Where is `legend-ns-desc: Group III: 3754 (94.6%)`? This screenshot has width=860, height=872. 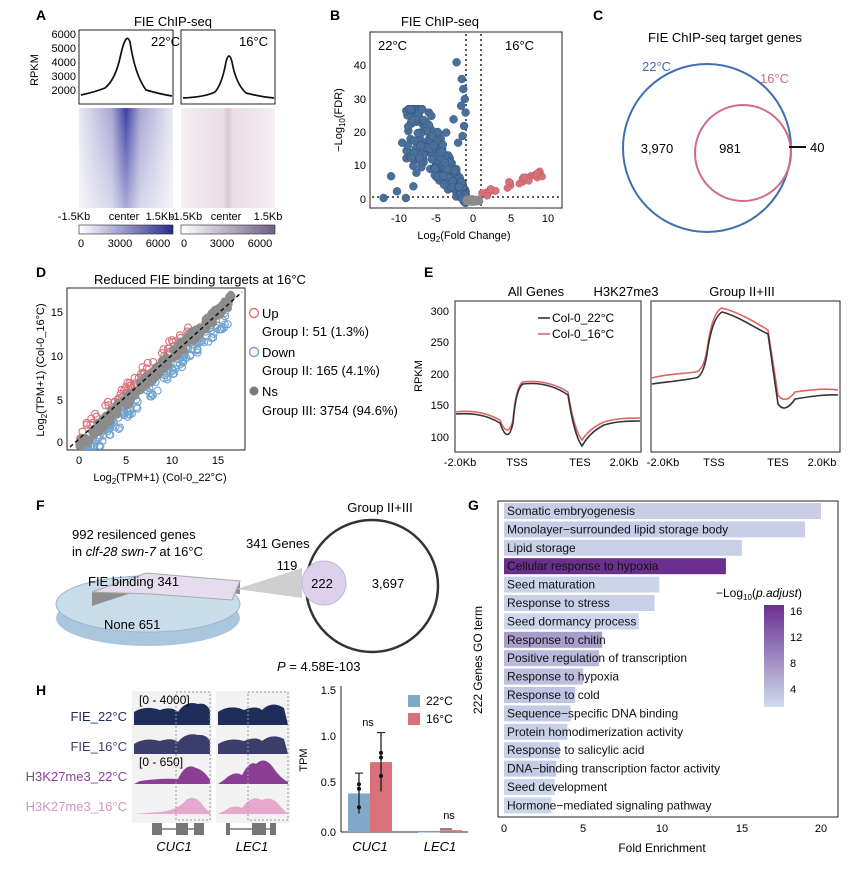 legend-ns-desc: Group III: 3754 (94.6%) is located at coordinates (330, 410).